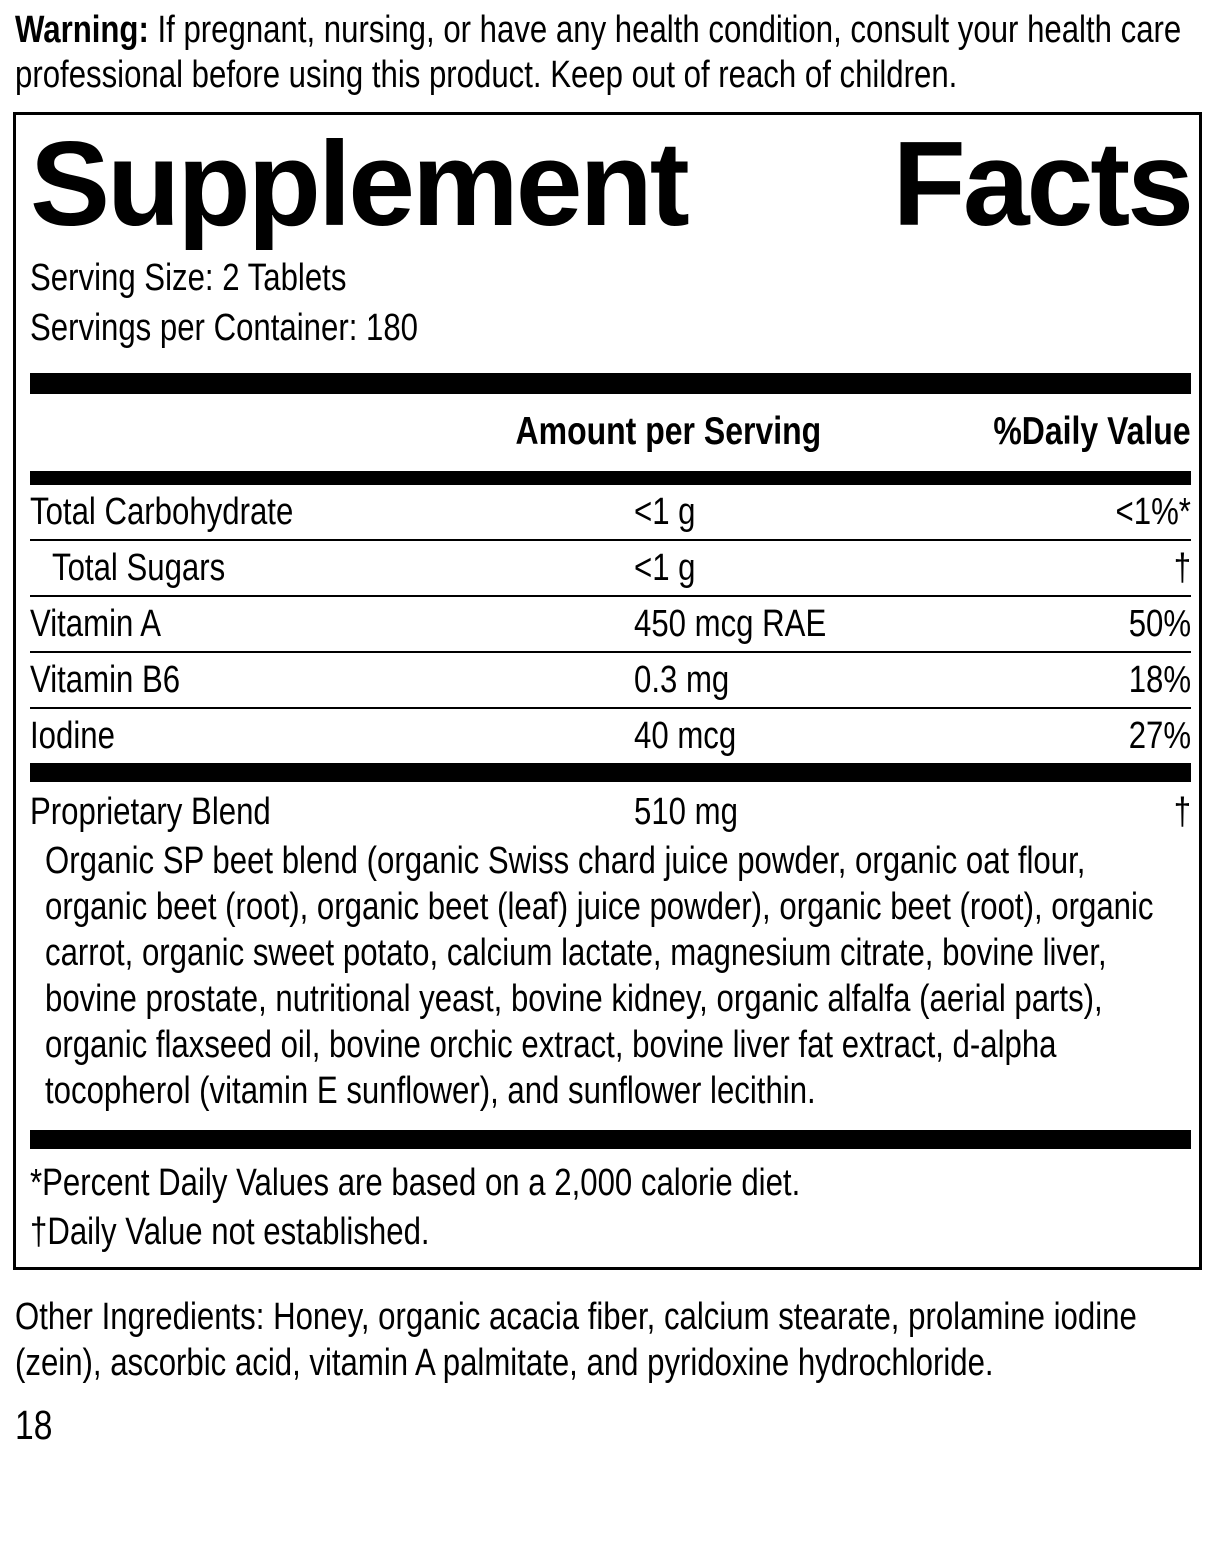 The width and height of the screenshot is (1214, 1550). What do you see at coordinates (239, 432) in the screenshot?
I see `column-header-spacer` at bounding box center [239, 432].